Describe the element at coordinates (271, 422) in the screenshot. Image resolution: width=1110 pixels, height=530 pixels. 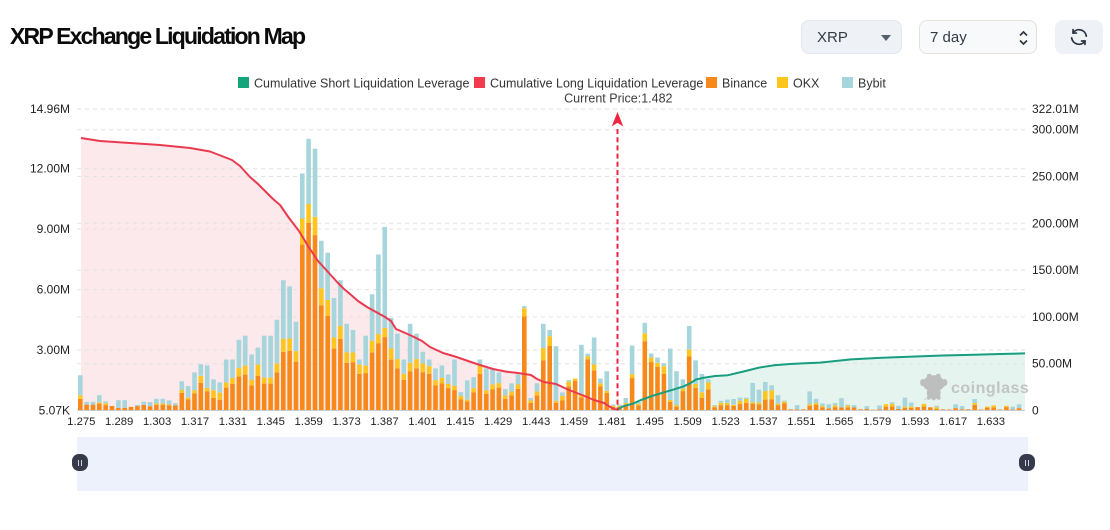
I see `svg-text: 1.345` at that location.